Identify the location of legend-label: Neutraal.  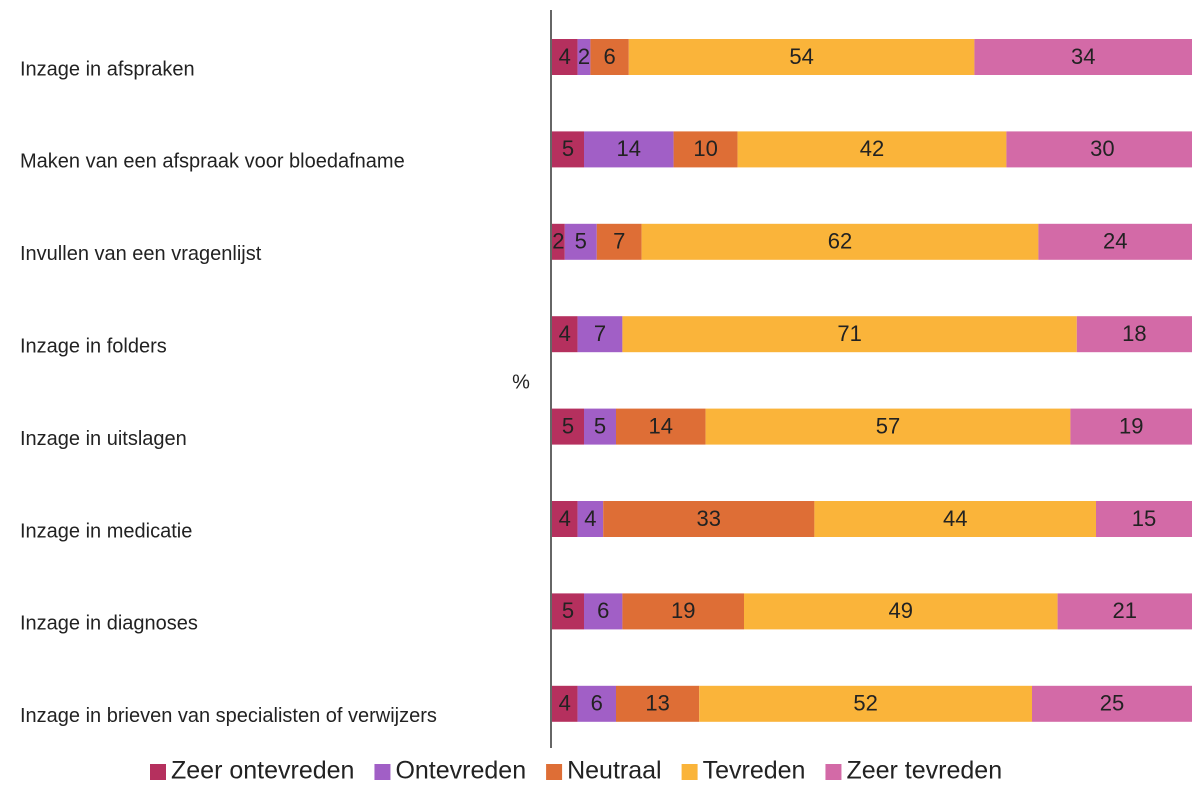
(614, 771).